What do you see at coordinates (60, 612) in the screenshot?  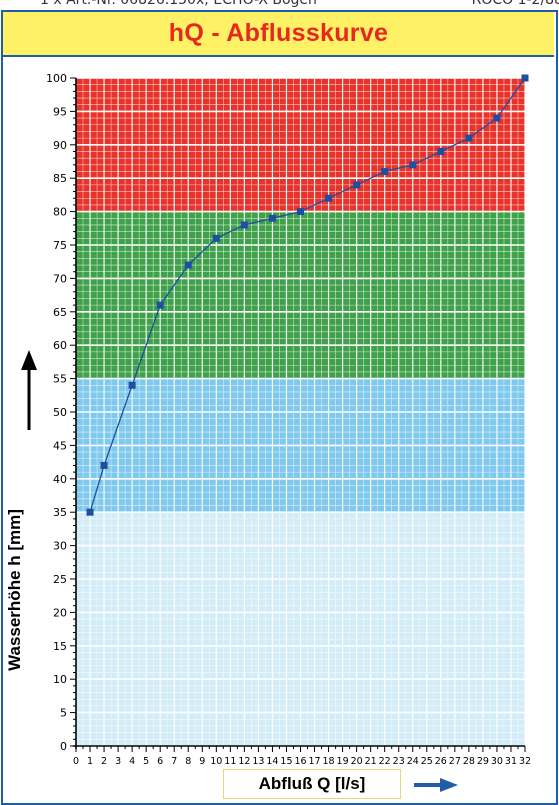 I see `y-tick-label: 20` at bounding box center [60, 612].